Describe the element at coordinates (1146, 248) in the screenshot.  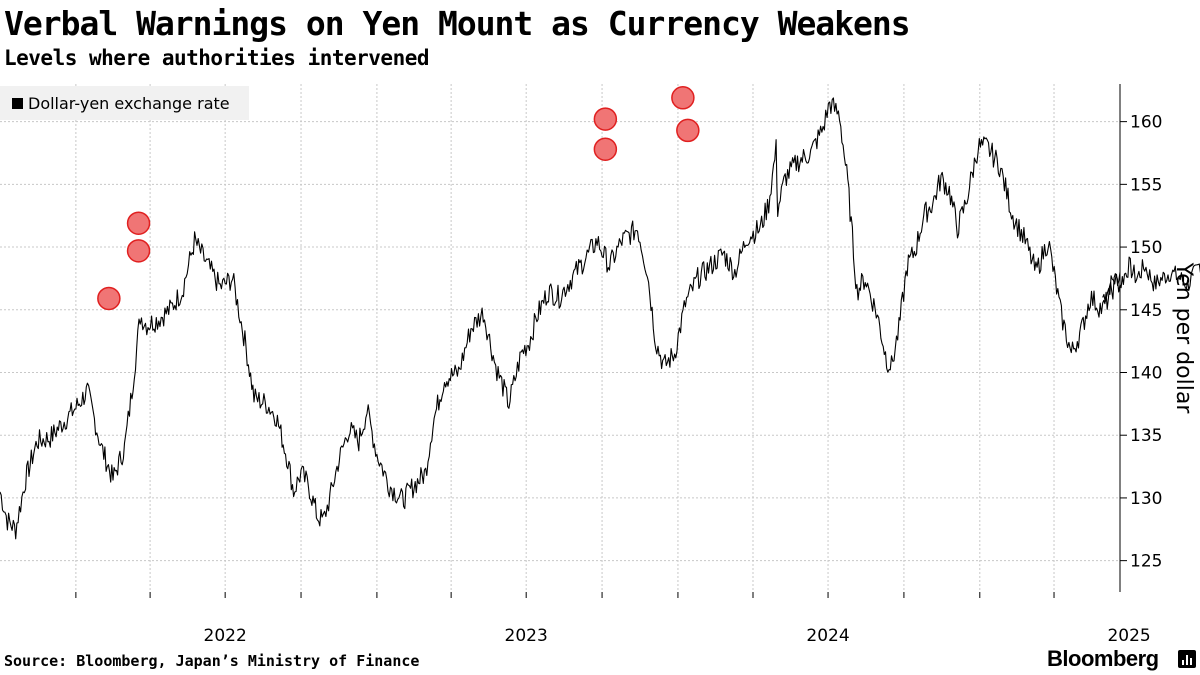
I see `y-tick-label: 150` at that location.